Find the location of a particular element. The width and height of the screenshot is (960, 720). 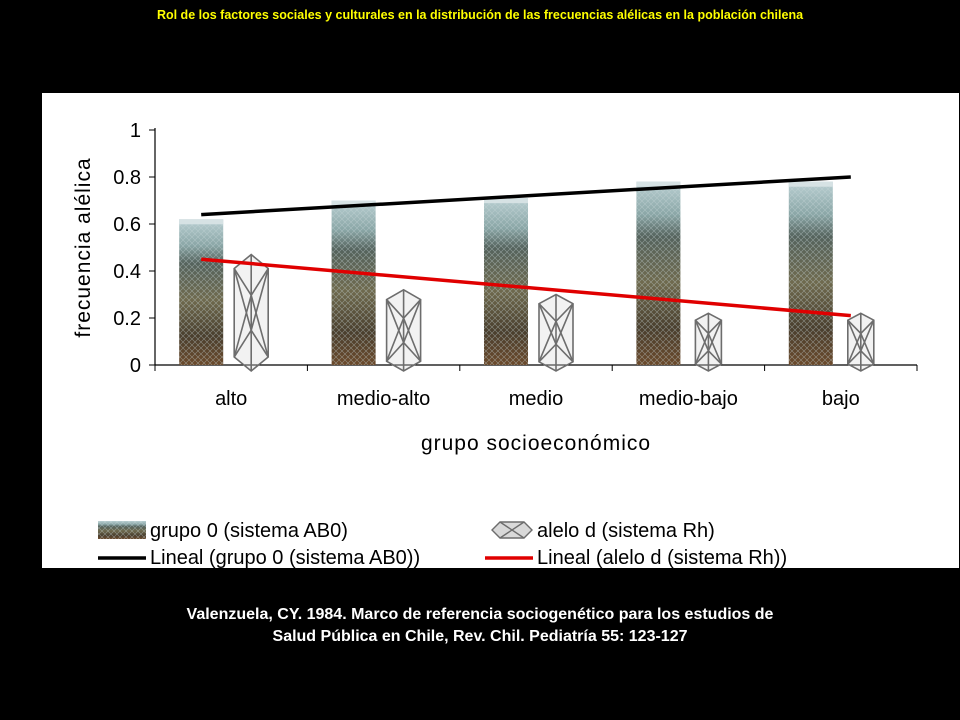

y-tick-label: 0.6 is located at coordinates (127, 225).